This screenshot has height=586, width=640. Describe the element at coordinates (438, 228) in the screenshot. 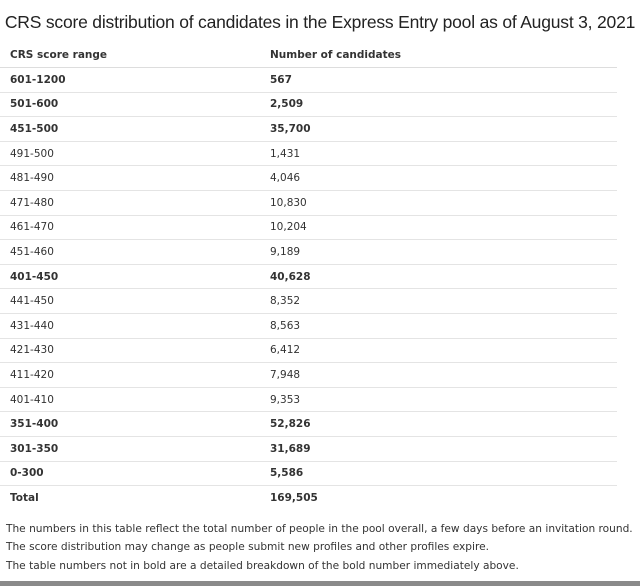

I see `candidate-count-cell: 10,204` at that location.